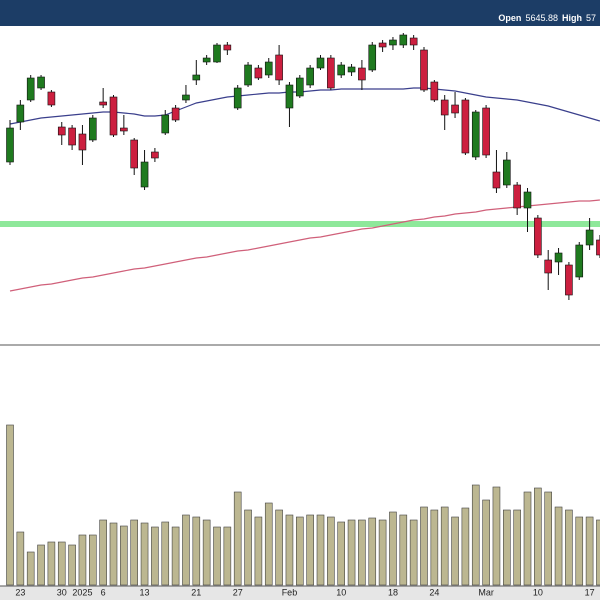  What do you see at coordinates (196, 592) in the screenshot?
I see `x-tick-label: 21` at bounding box center [196, 592].